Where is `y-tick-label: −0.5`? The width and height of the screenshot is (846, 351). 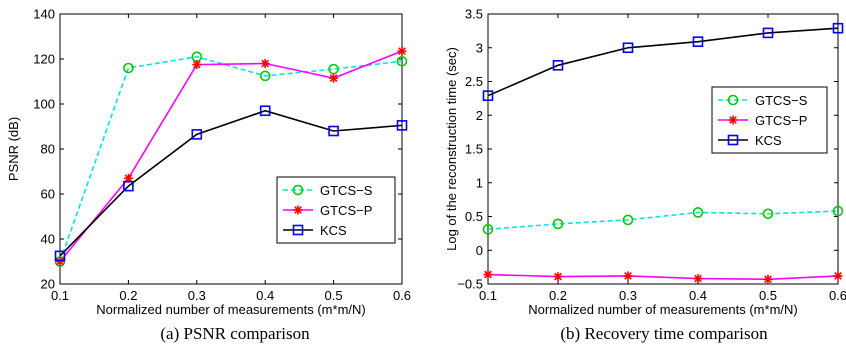
y-tick-label: −0.5 is located at coordinates (470, 284).